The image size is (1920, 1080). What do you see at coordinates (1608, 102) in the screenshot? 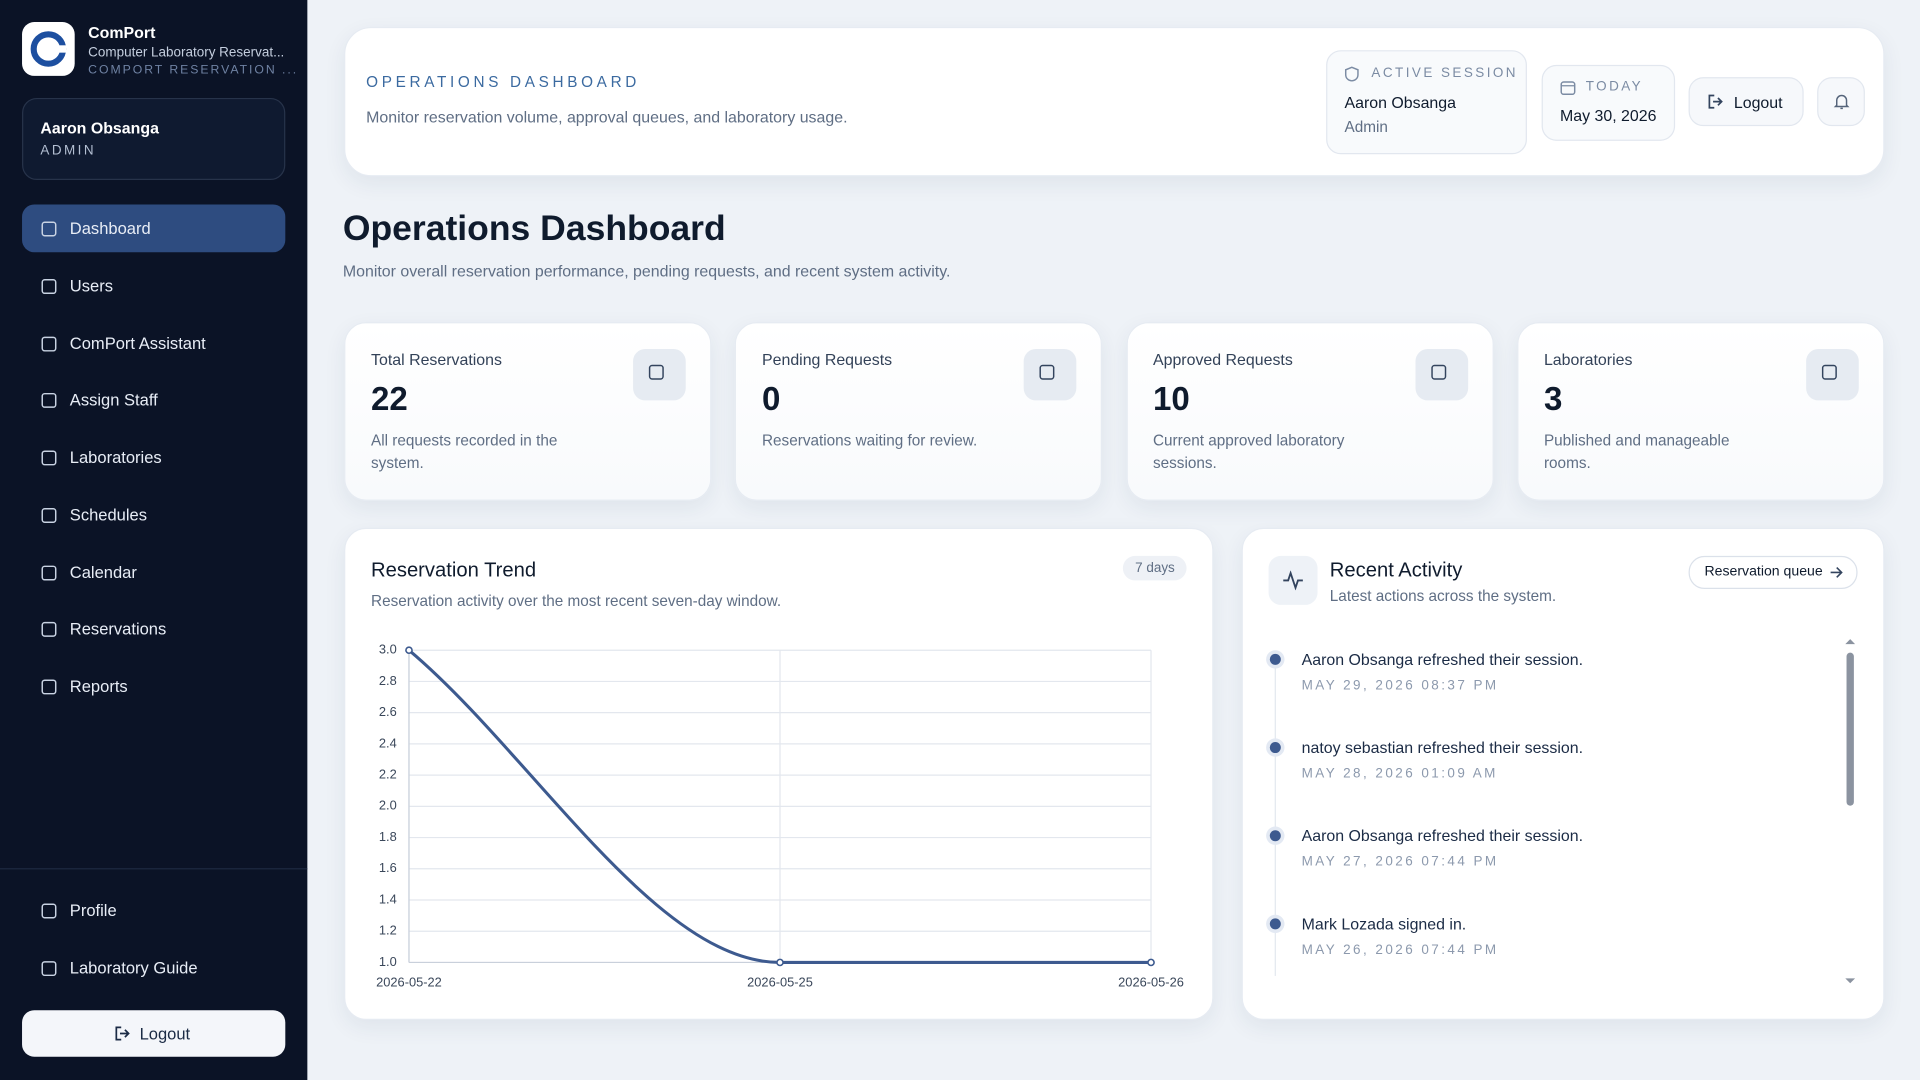
I see `today-box: TODAY May 30, 2026` at bounding box center [1608, 102].